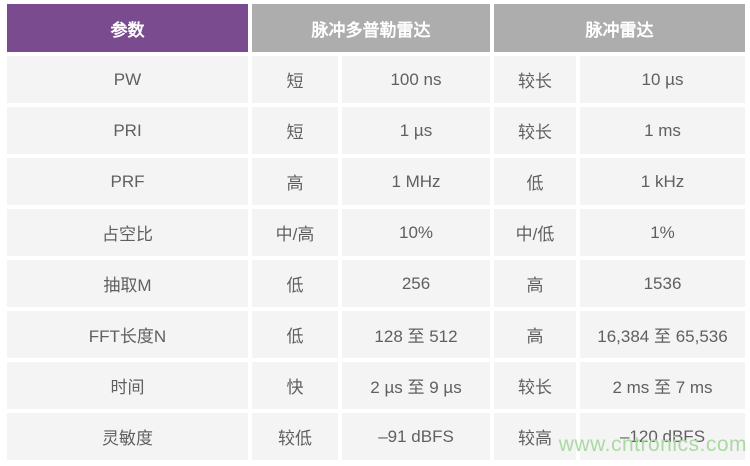 This screenshot has width=750, height=466. Describe the element at coordinates (127, 28) in the screenshot. I see `header-param: 参数` at that location.